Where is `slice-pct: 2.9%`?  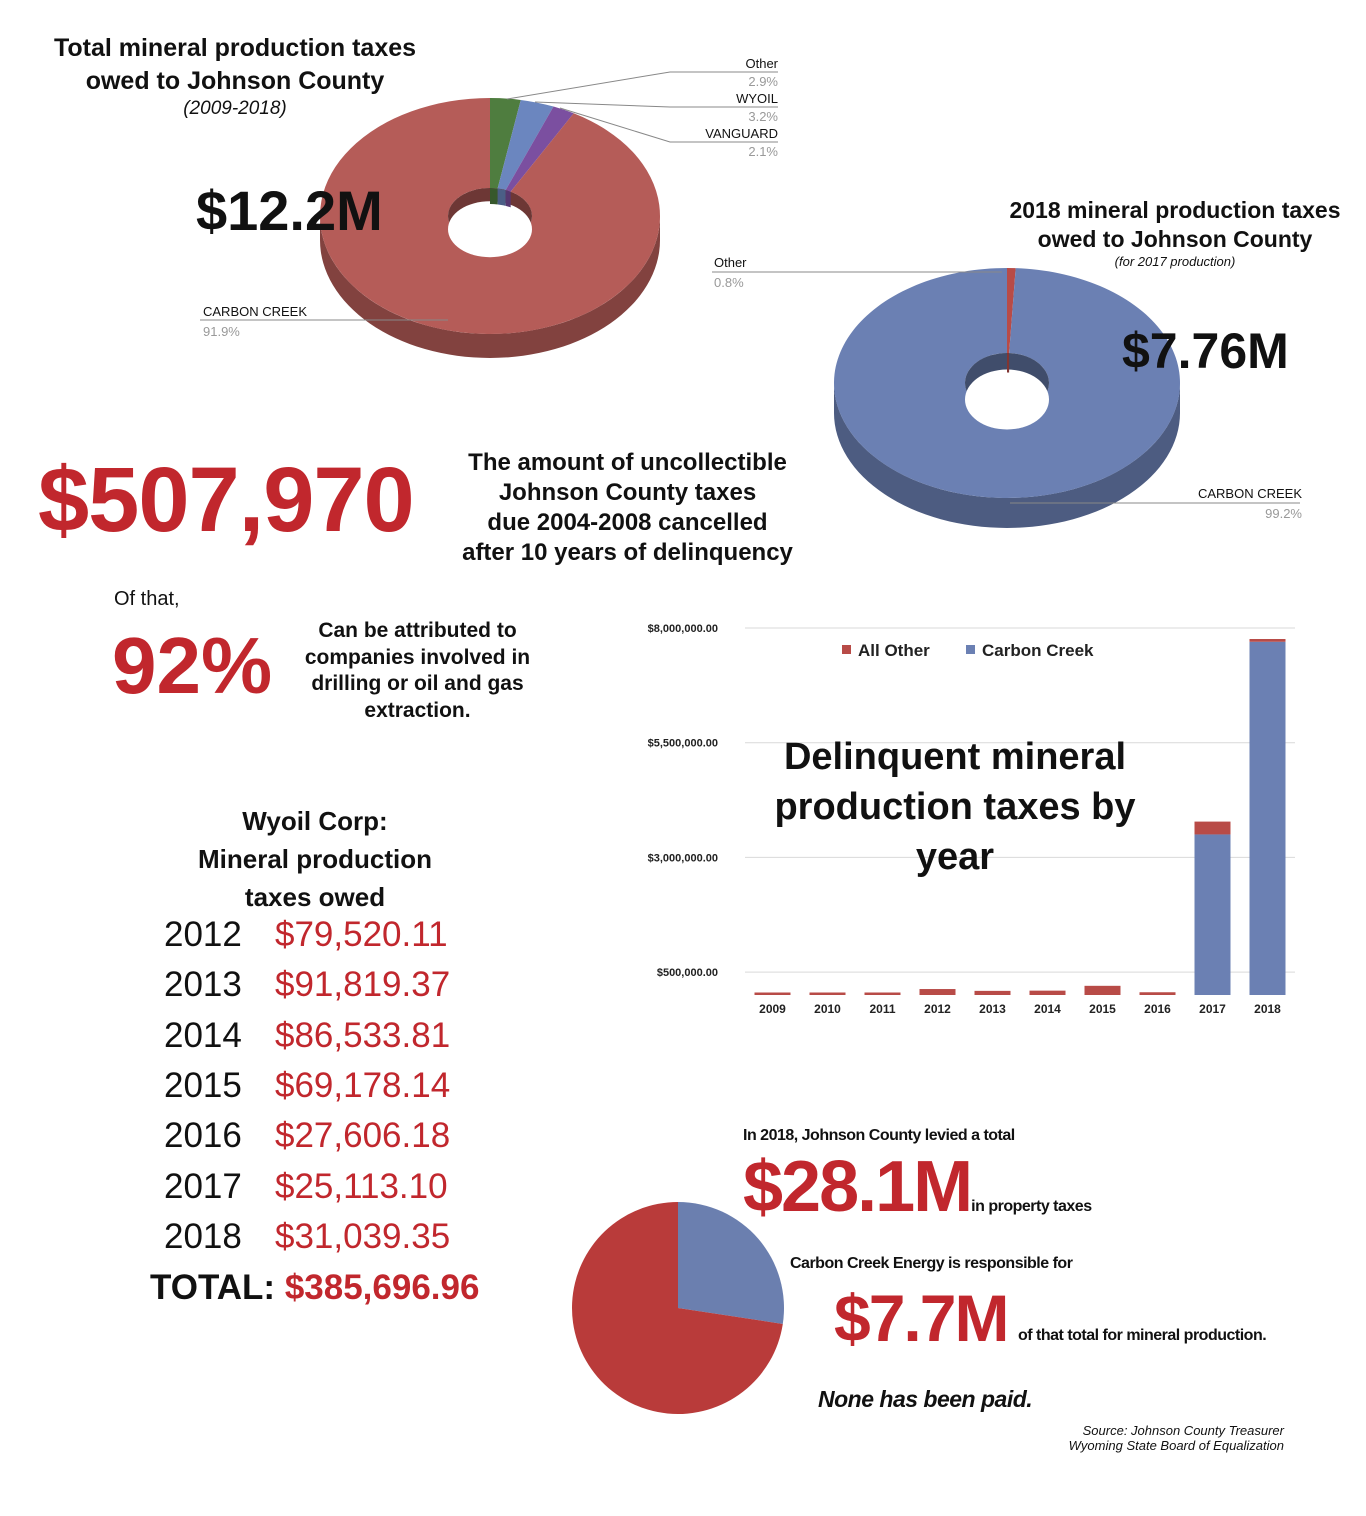 slice-pct: 2.9% is located at coordinates (763, 81).